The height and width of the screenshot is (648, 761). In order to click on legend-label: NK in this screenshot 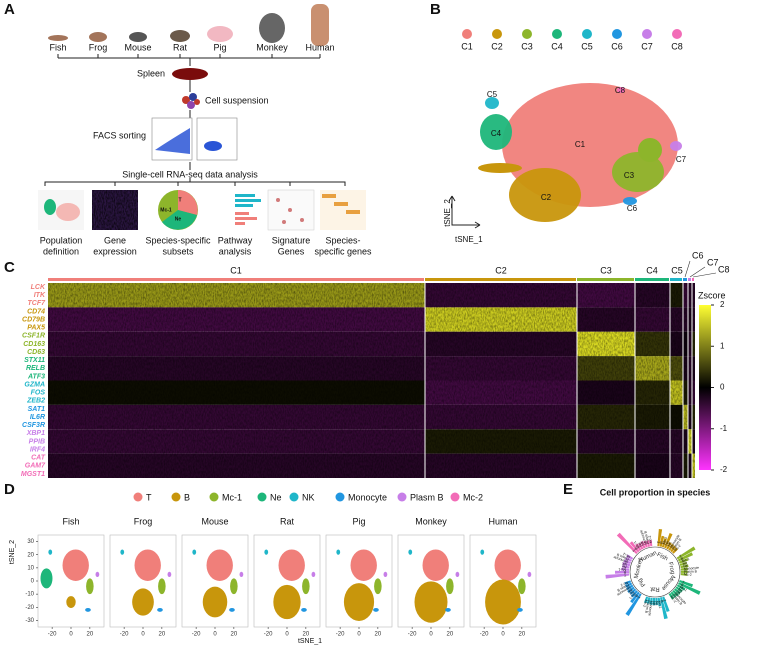, I will do `click(308, 497)`.